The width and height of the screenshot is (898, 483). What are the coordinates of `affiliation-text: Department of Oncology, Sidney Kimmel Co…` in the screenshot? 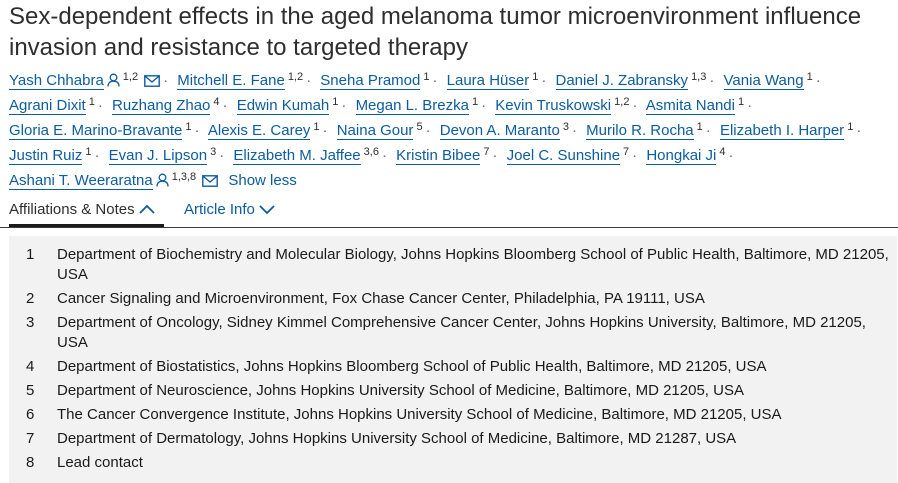 It's located at (461, 332).